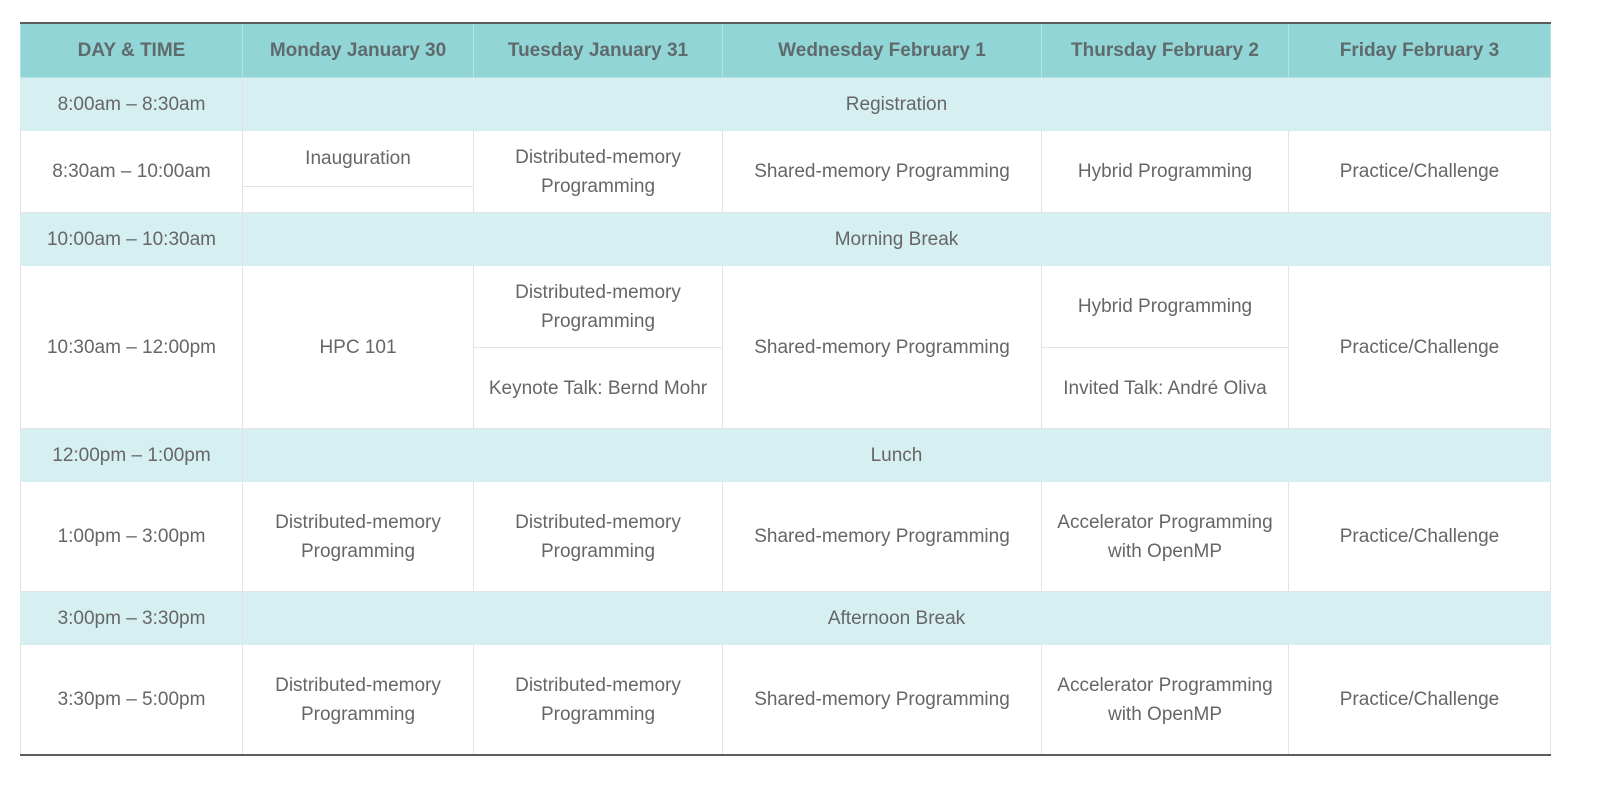 The image size is (1600, 794). I want to click on time-cell: 8:30am – 10:00am, so click(131, 171).